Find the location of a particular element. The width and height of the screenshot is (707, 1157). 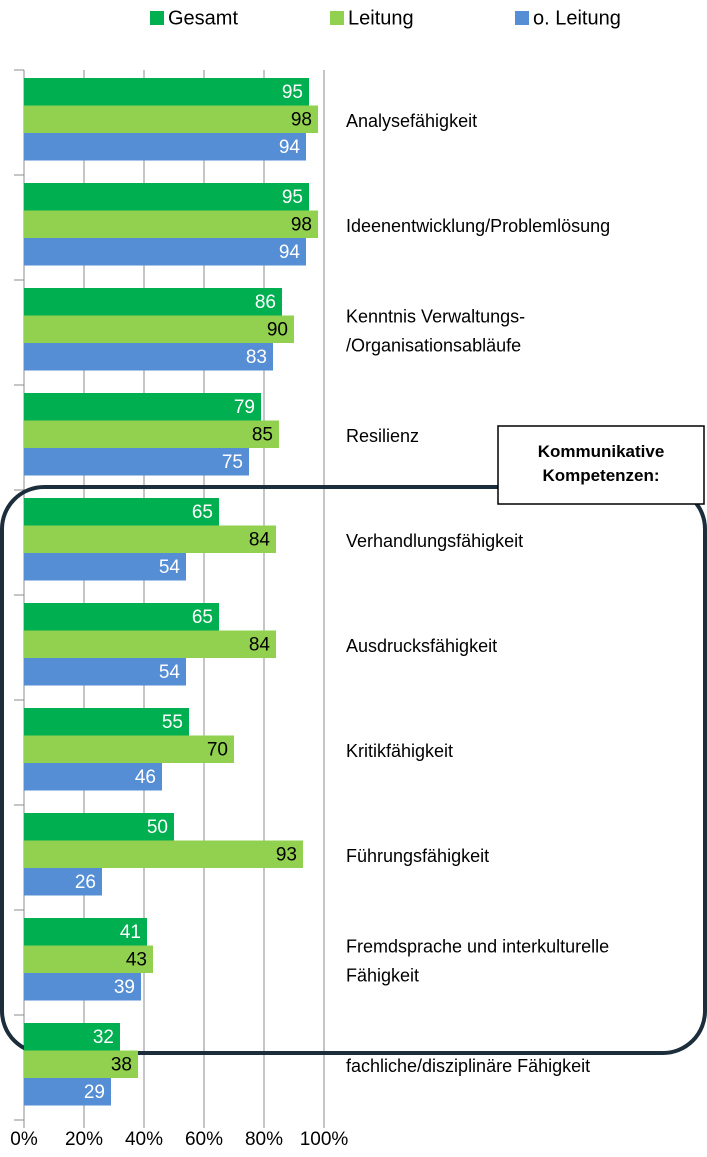

legend-label: Gesamt is located at coordinates (203, 18).